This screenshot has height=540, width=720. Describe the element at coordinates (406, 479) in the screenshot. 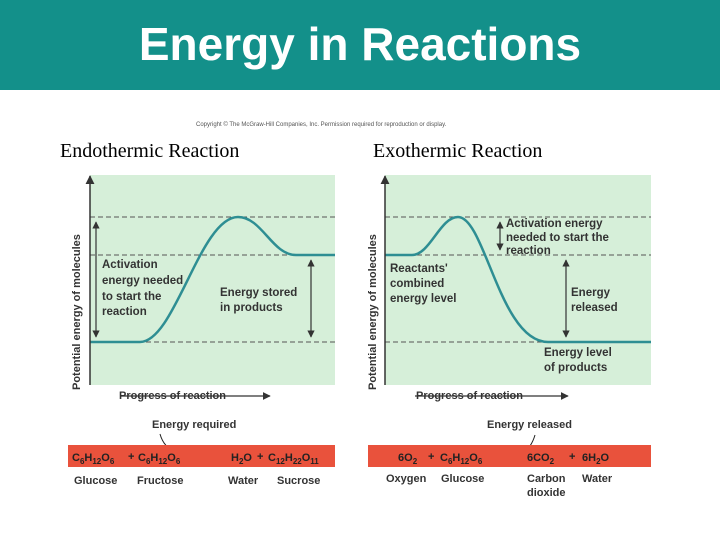

I see `name-oxygen: Oxygen` at that location.